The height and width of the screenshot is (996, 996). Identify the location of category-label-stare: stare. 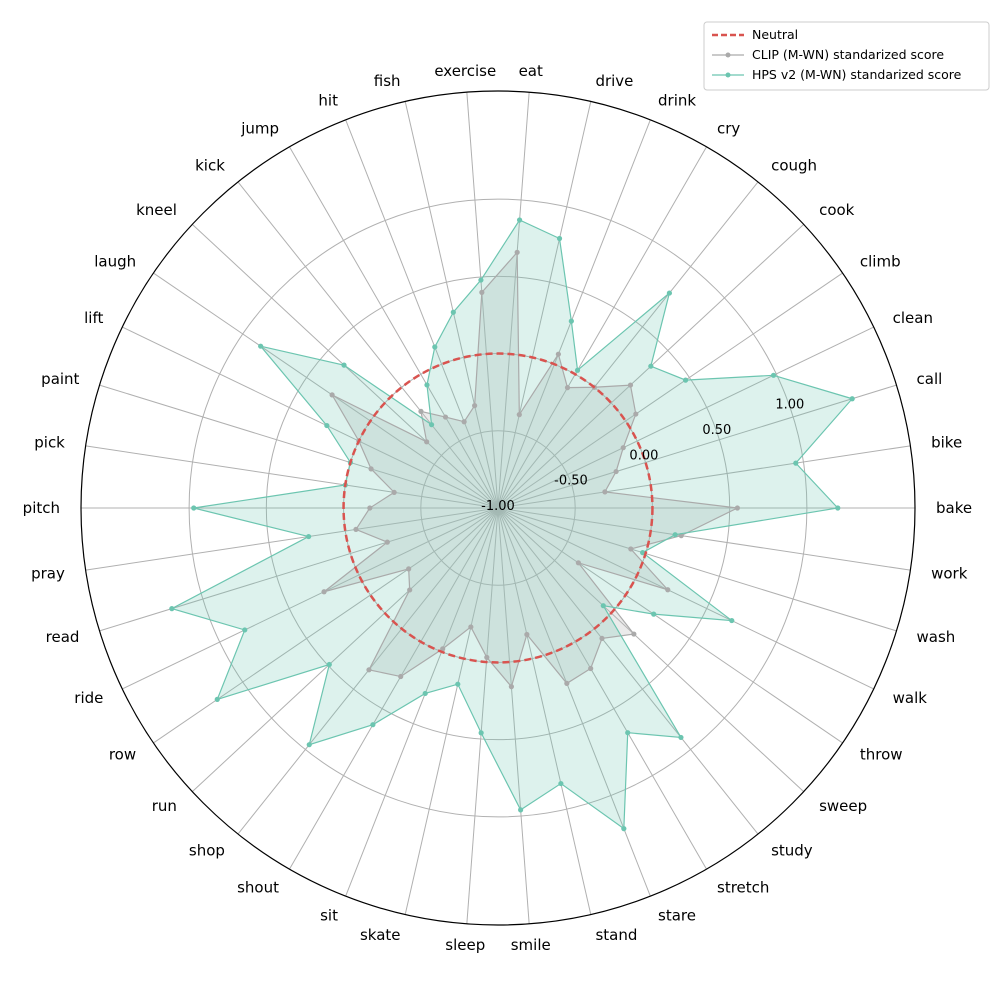
(677, 916).